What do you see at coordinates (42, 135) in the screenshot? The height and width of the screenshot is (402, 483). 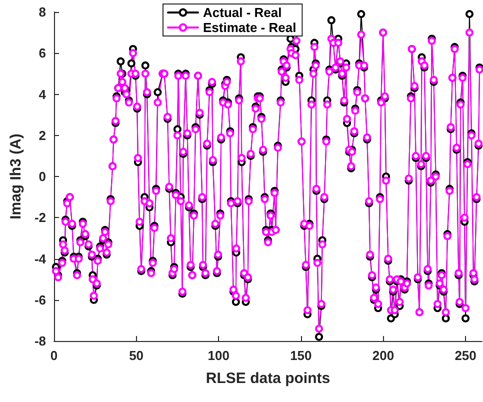 I see `y-tick-label: 2` at bounding box center [42, 135].